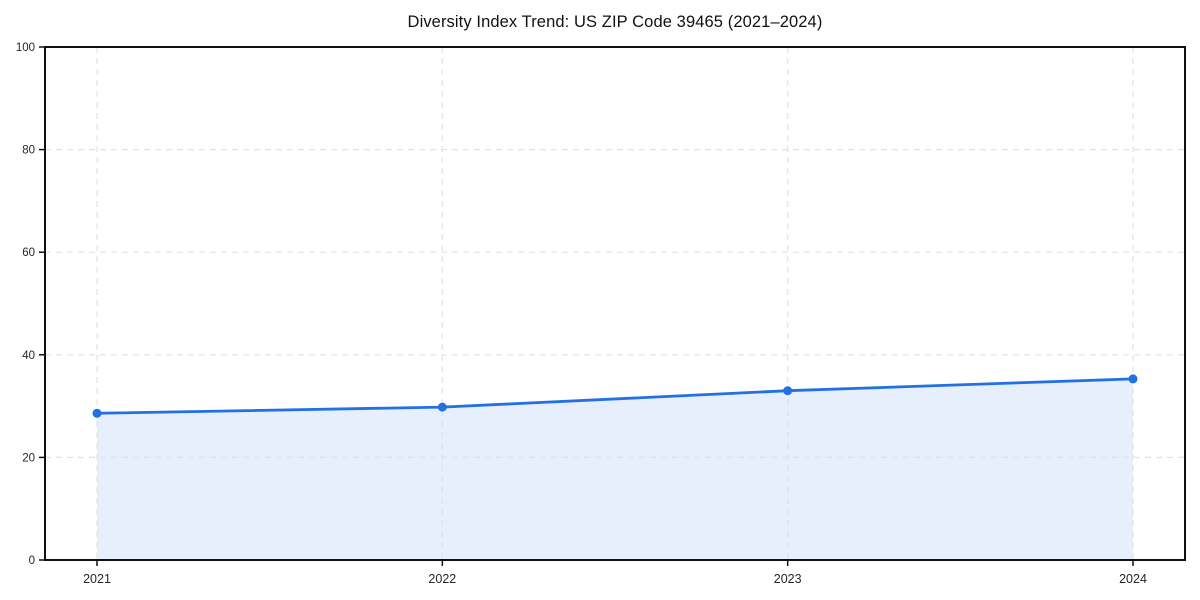 The width and height of the screenshot is (1200, 600). Describe the element at coordinates (788, 579) in the screenshot. I see `x-tick-label: 2023` at that location.